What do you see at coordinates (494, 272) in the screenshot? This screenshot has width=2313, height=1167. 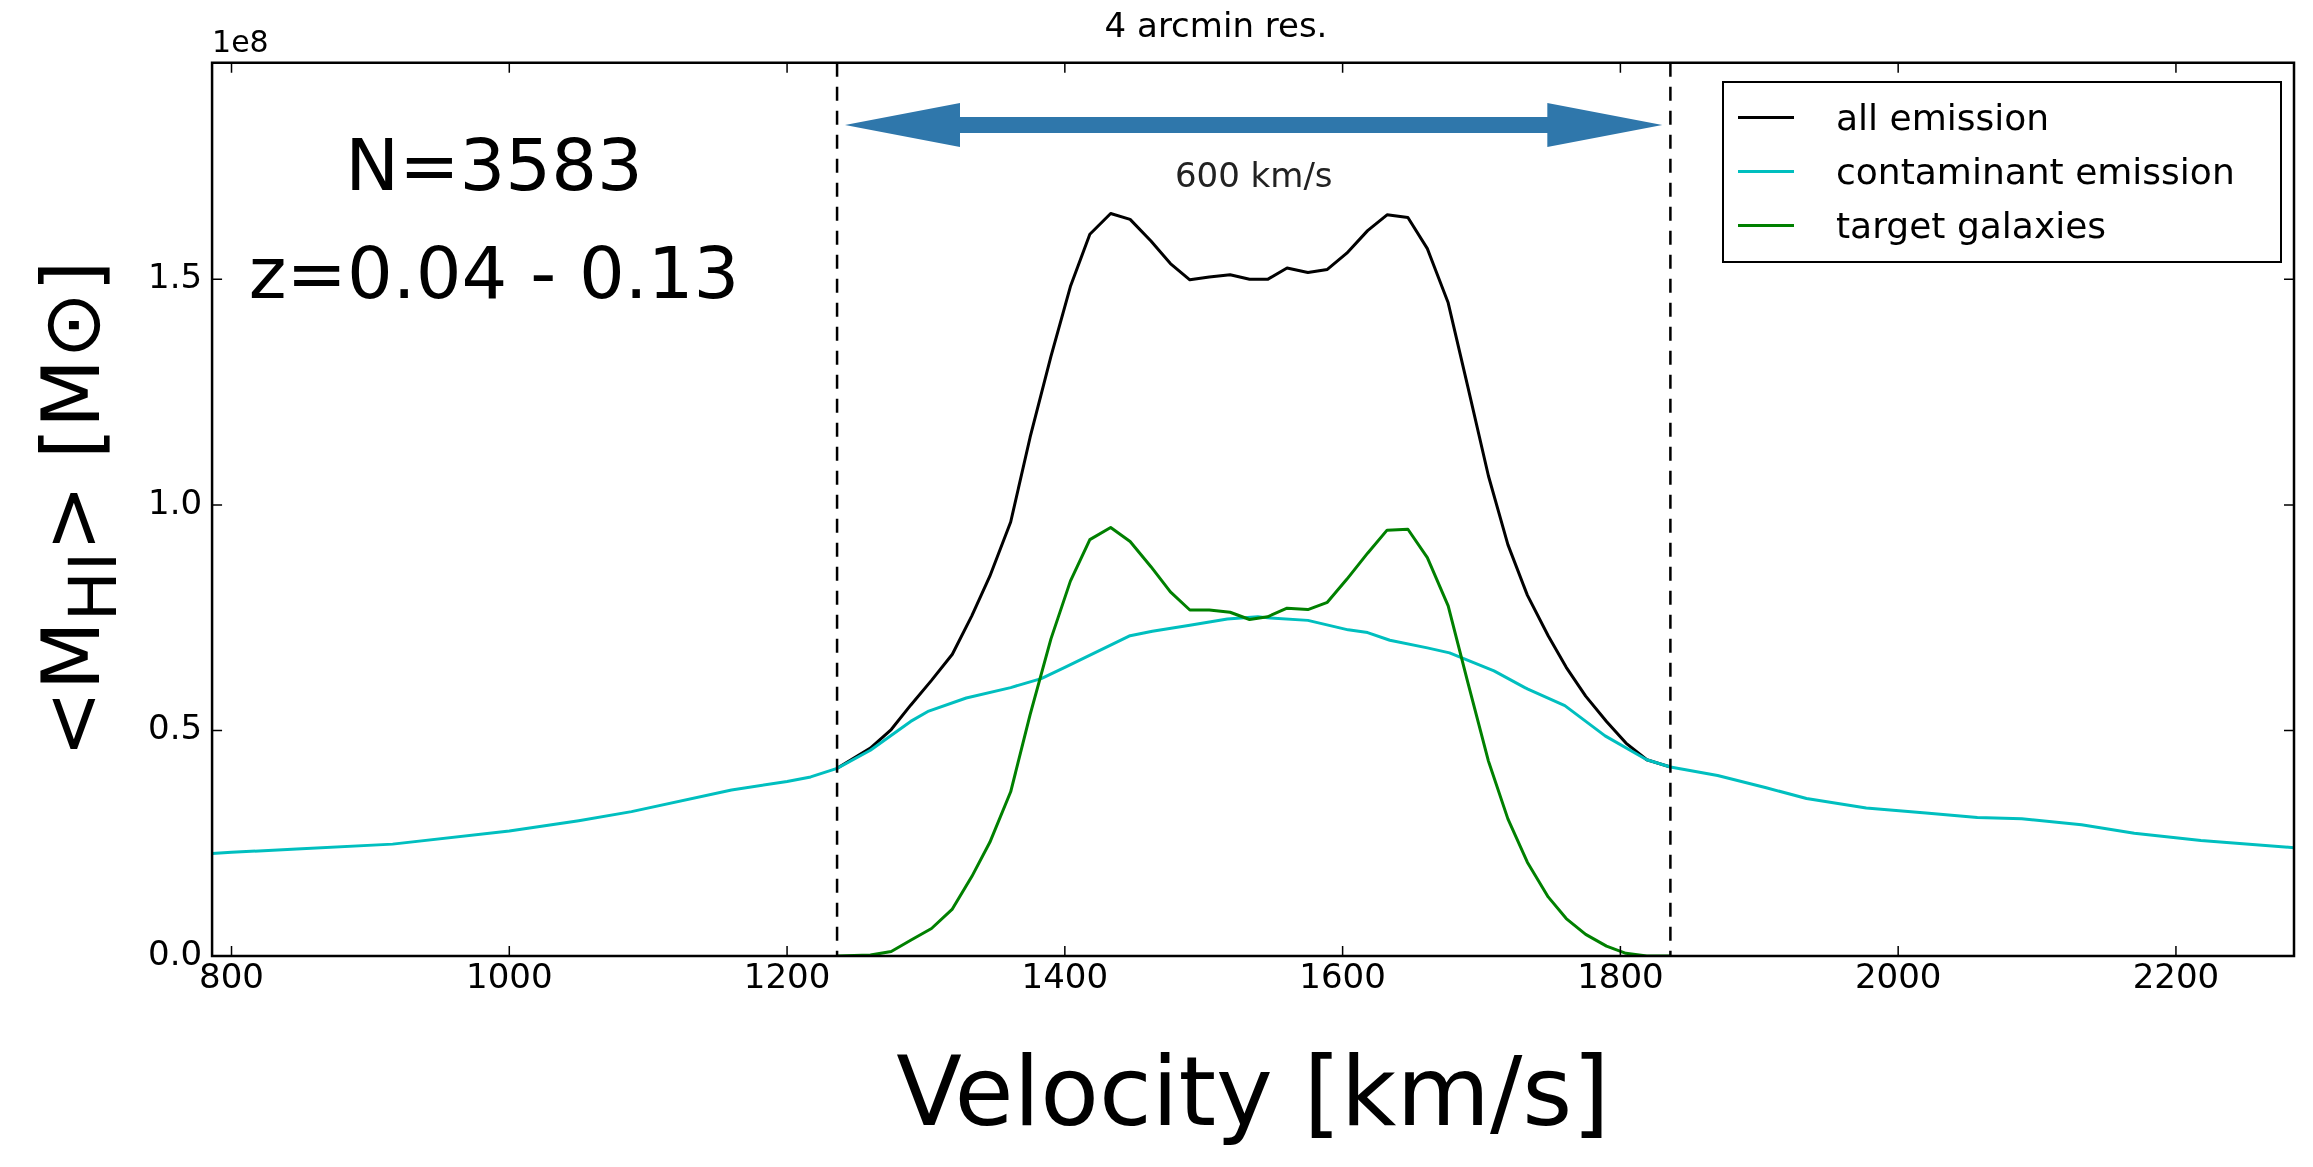 I see `annotation: z=0.04 - 0.13` at bounding box center [494, 272].